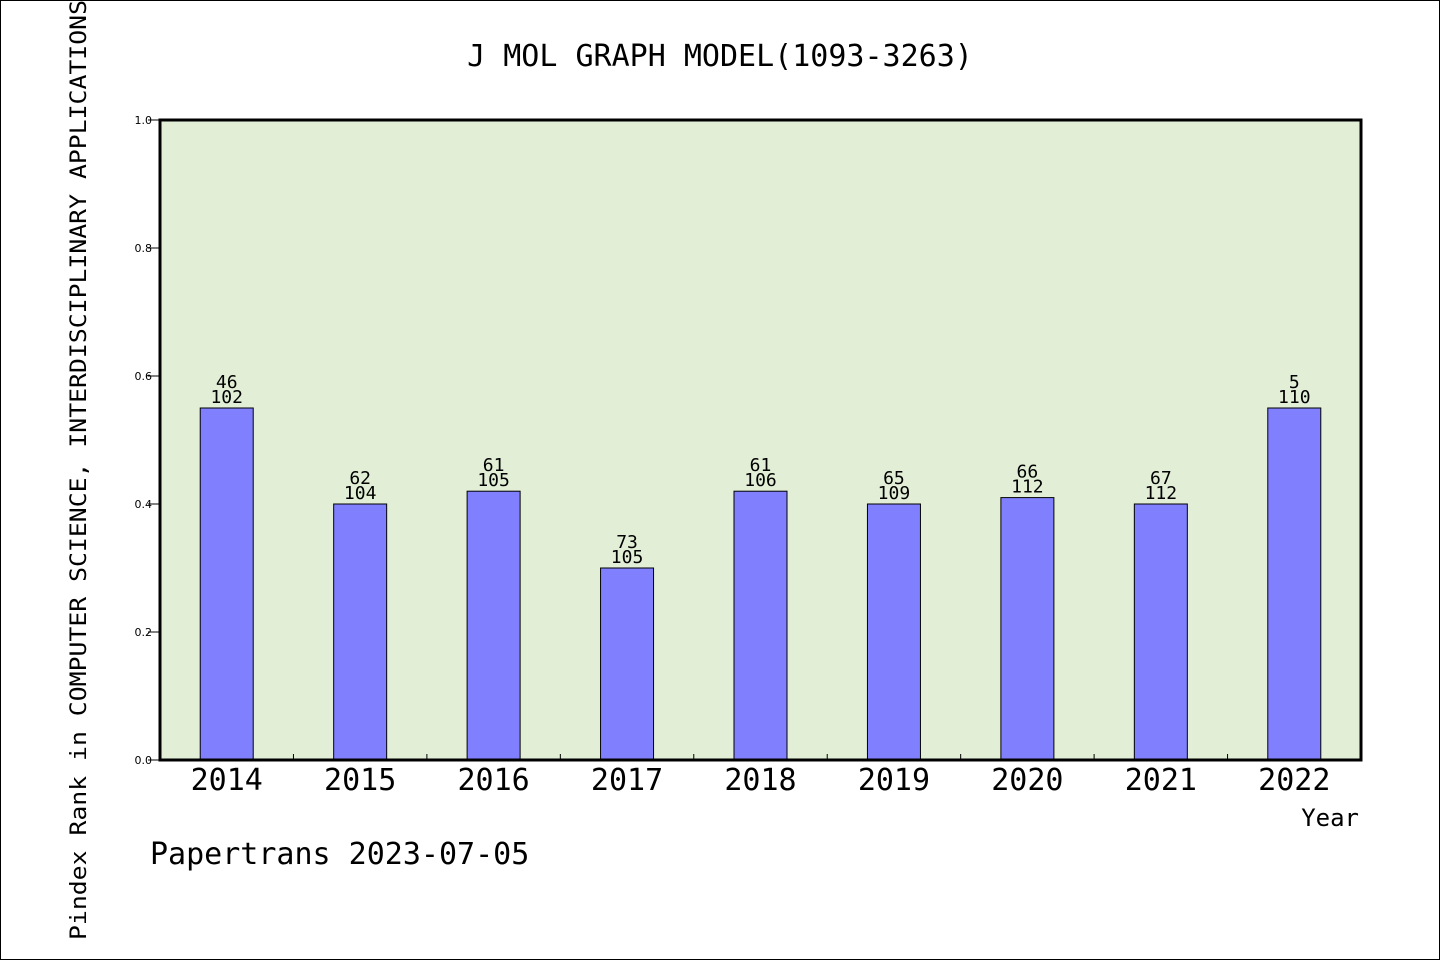  What do you see at coordinates (893, 632) in the screenshot?
I see `bar-2019` at bounding box center [893, 632].